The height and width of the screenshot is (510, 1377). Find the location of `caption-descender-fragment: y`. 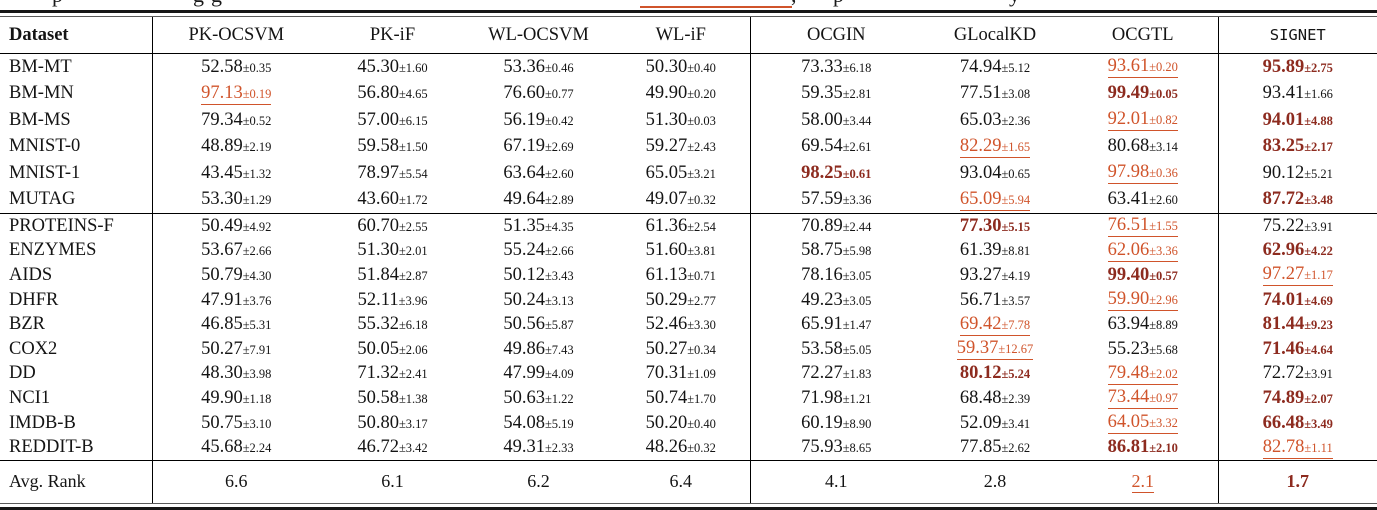

caption-descender-fragment: y is located at coordinates (1014, 3).